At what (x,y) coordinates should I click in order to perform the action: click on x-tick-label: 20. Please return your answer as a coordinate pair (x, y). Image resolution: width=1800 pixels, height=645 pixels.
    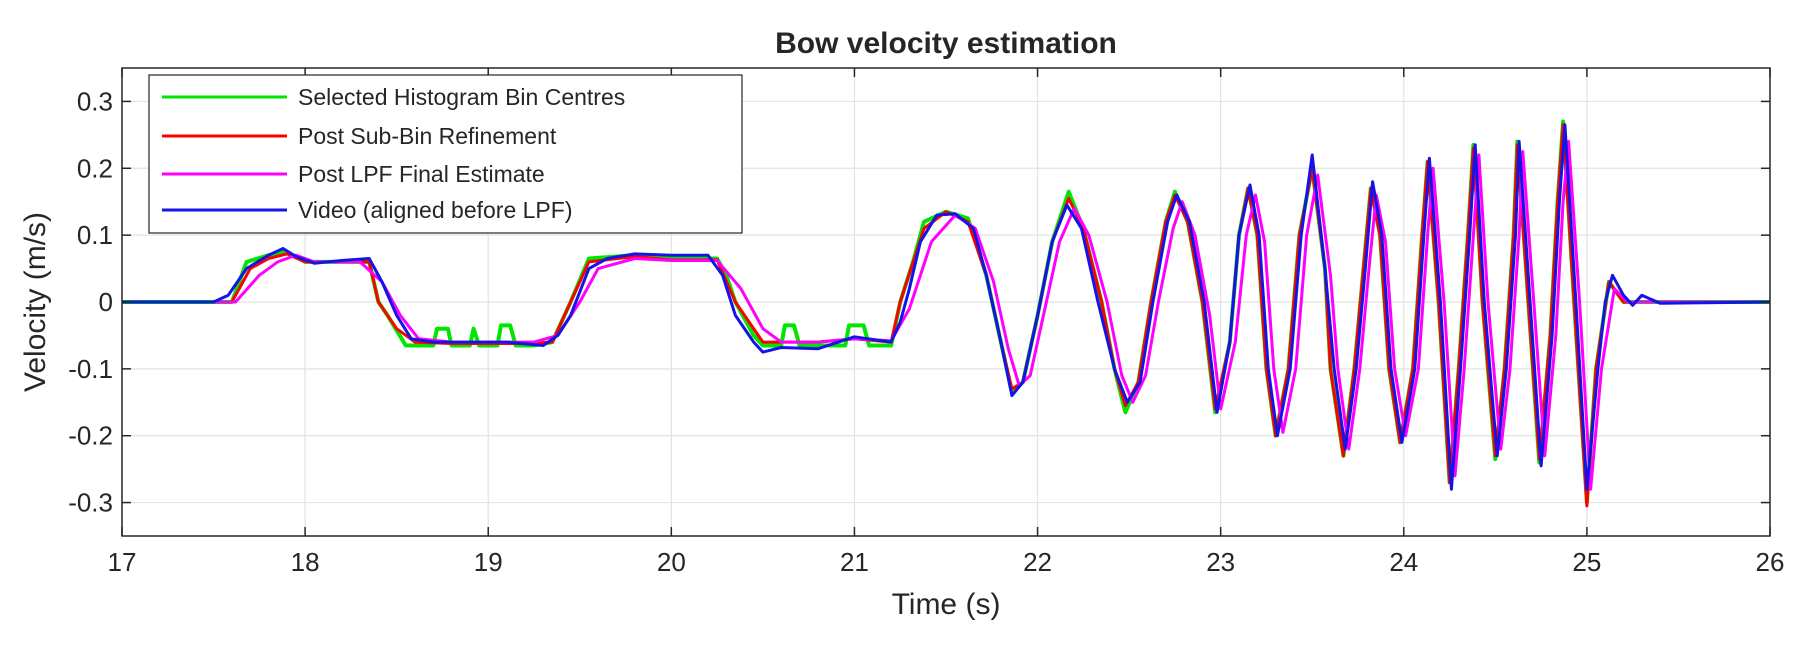
    Looking at the image, I should click on (671, 562).